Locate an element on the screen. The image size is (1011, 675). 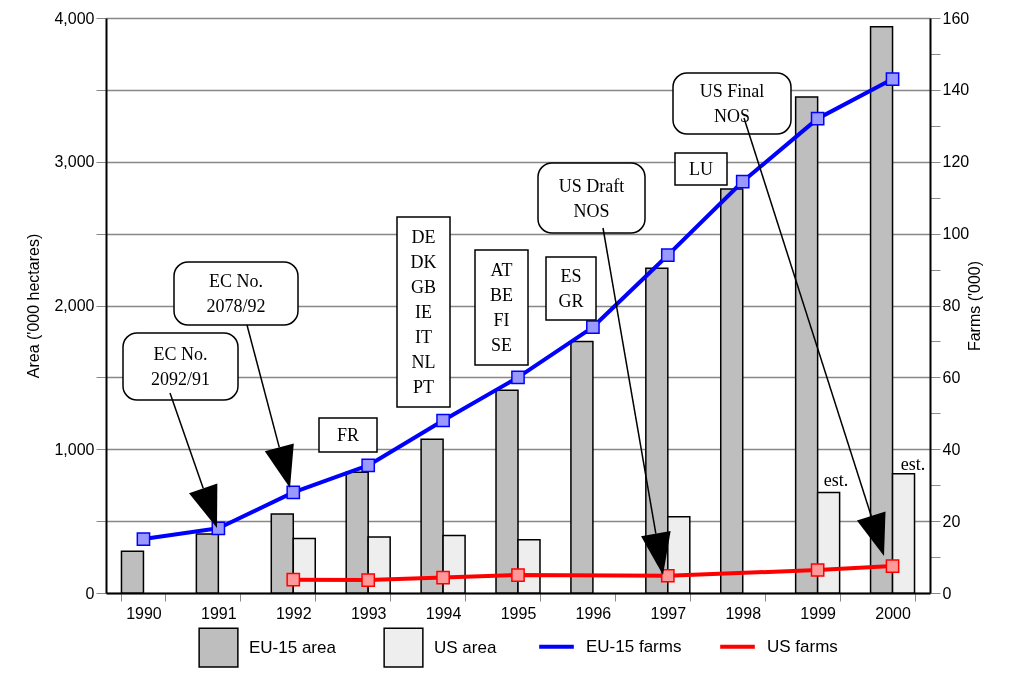
x-tick-label: 1994 is located at coordinates (443, 613).